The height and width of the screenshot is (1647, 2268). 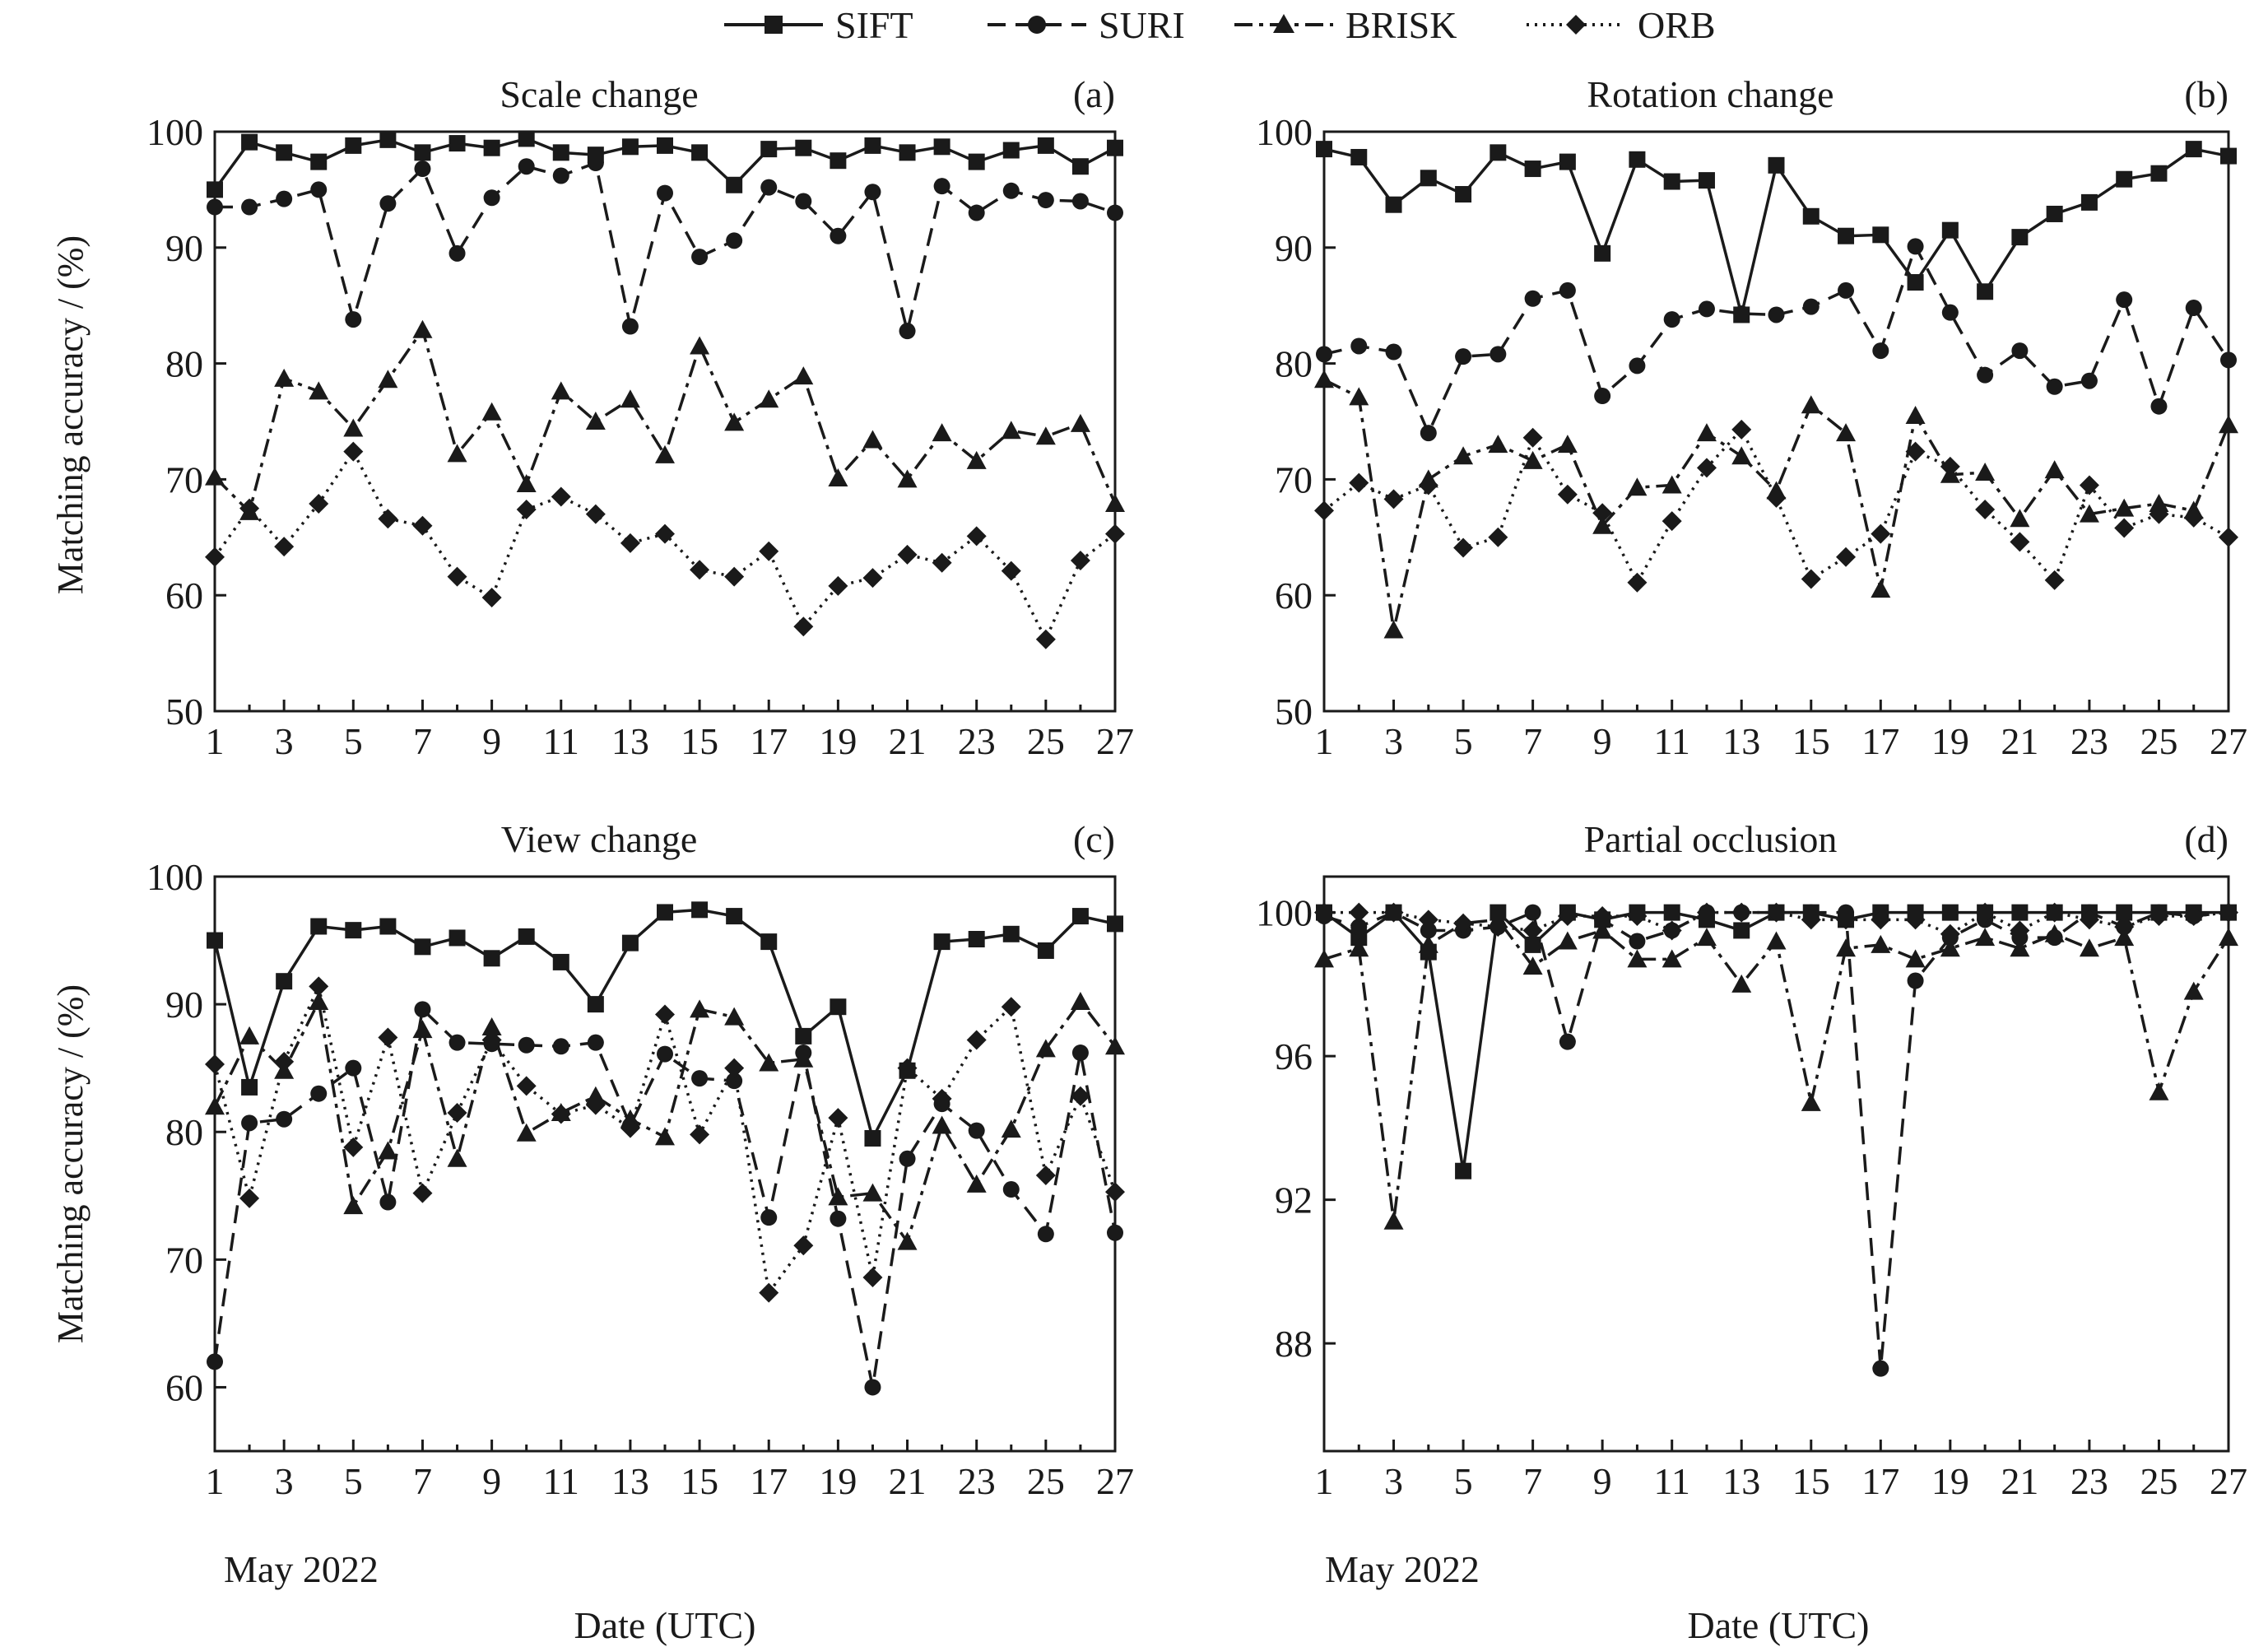 What do you see at coordinates (284, 741) in the screenshot?
I see `panel-a-x-tick-label: 3` at bounding box center [284, 741].